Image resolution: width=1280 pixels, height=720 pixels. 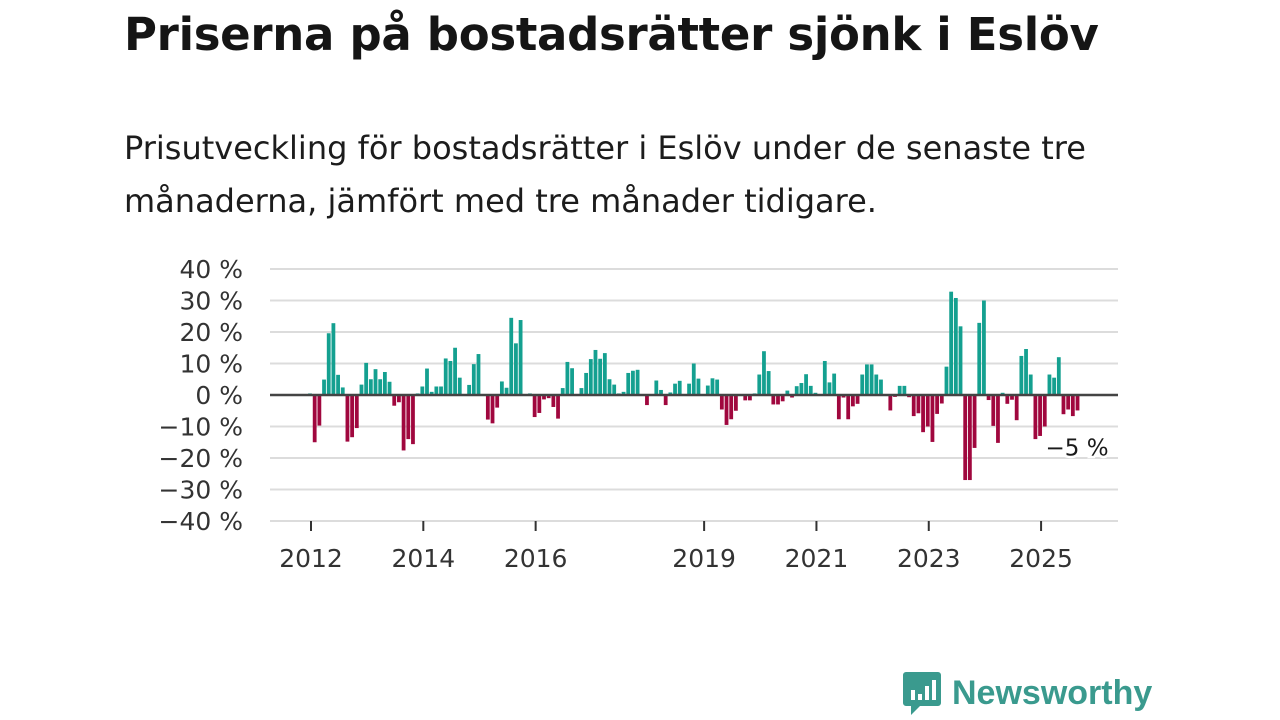 What do you see at coordinates (817, 558) in the screenshot?
I see `x-tick-label: 2021` at bounding box center [817, 558].